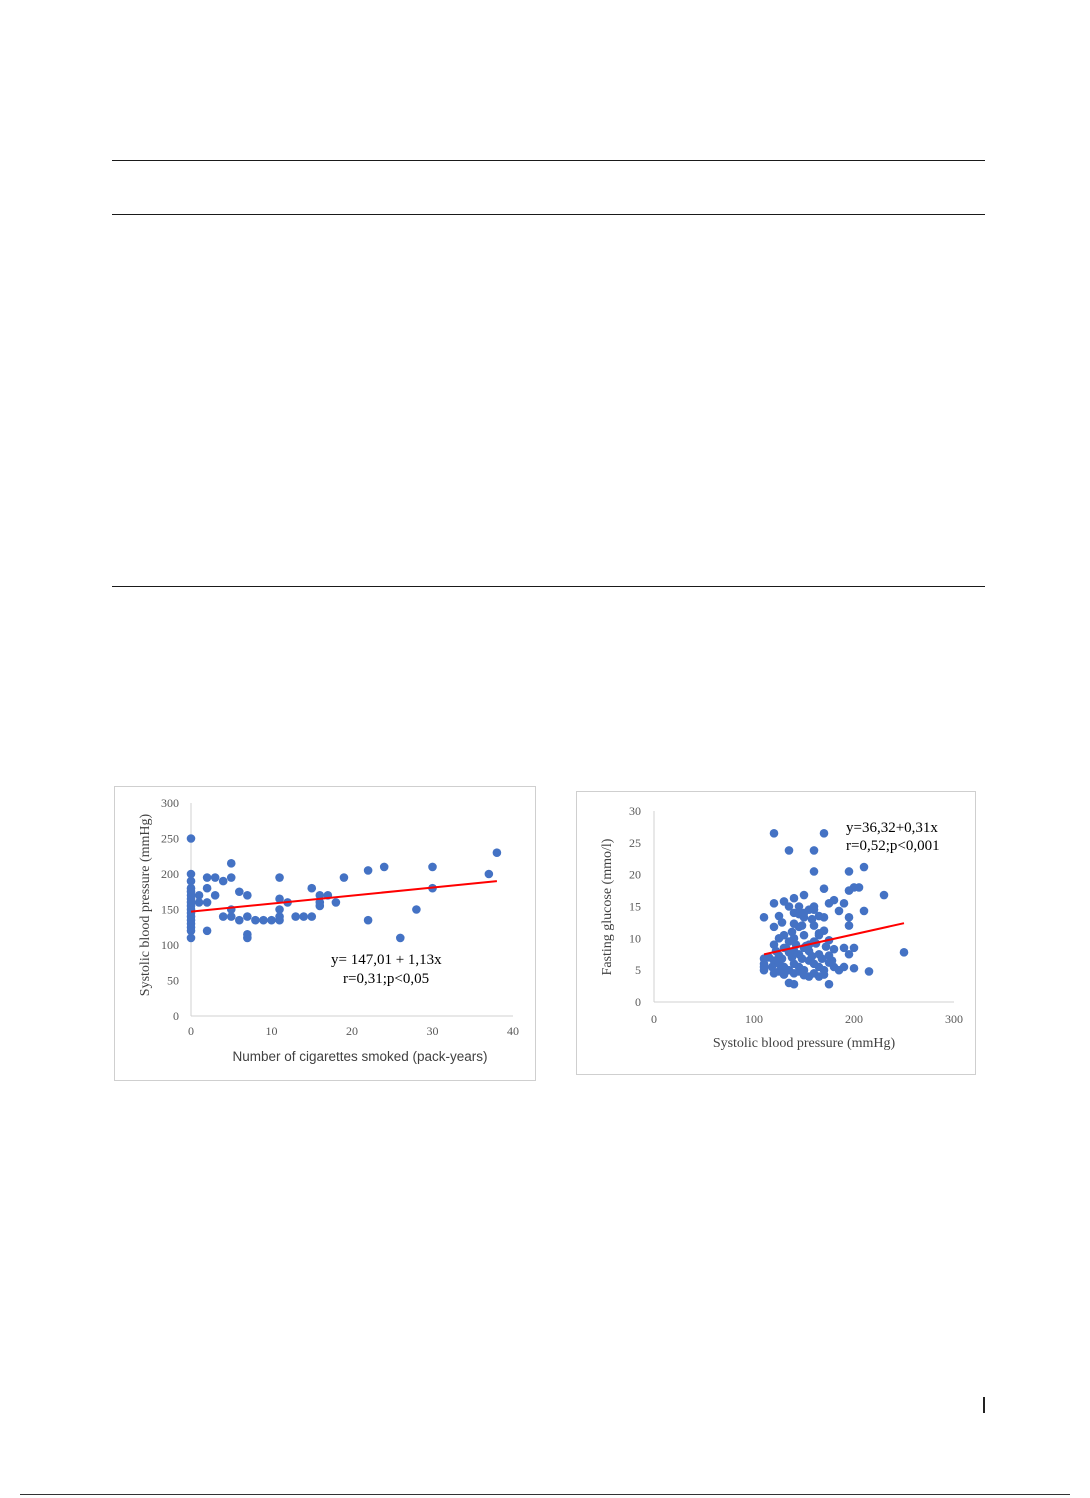  I want to click on page-edge-mark, so click(984, 1405).